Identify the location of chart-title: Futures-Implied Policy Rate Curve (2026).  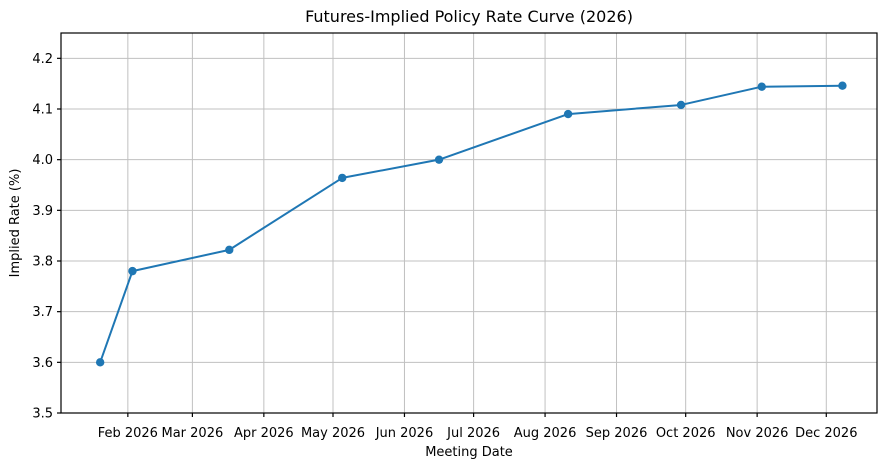
(469, 16).